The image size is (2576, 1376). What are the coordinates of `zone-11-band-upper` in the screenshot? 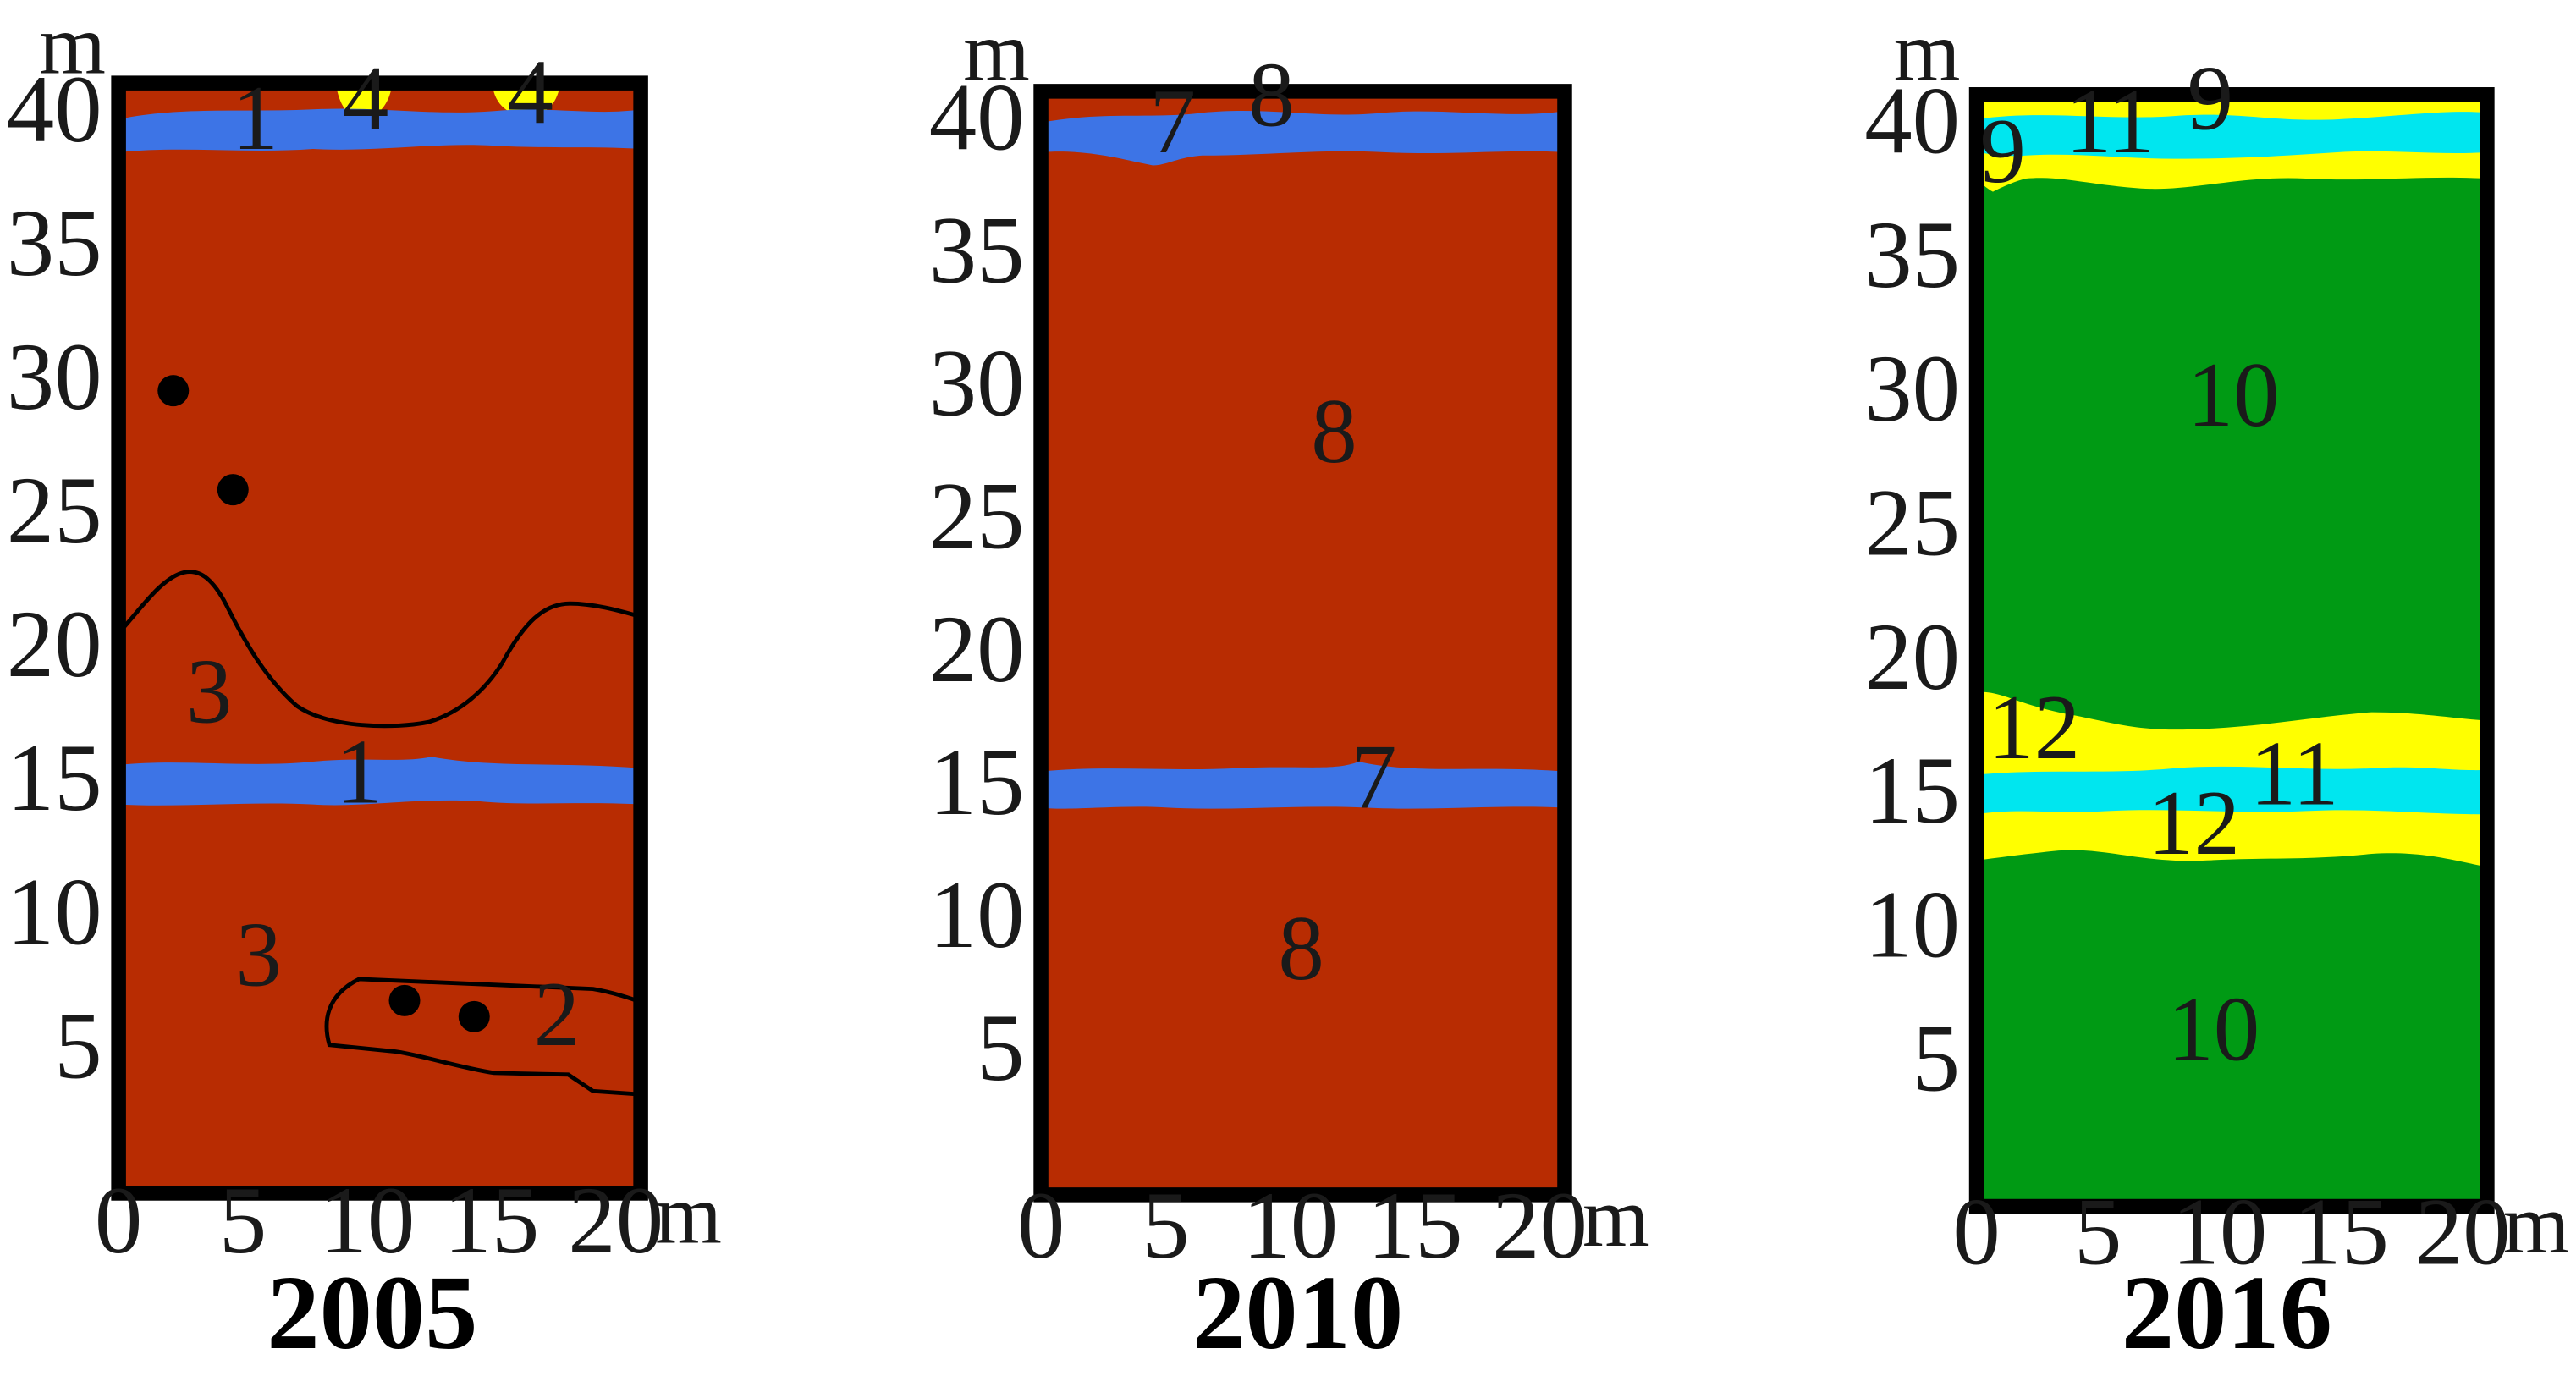 It's located at (2231, 135).